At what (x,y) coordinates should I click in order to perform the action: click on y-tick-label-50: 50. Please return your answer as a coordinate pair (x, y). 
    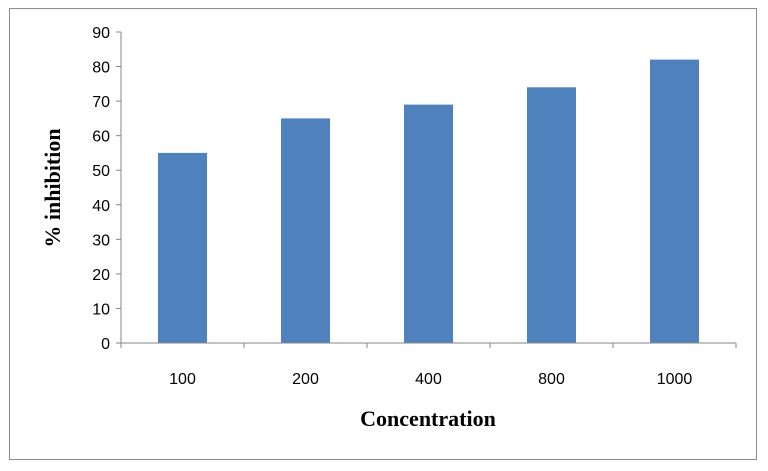
    Looking at the image, I should click on (101, 171).